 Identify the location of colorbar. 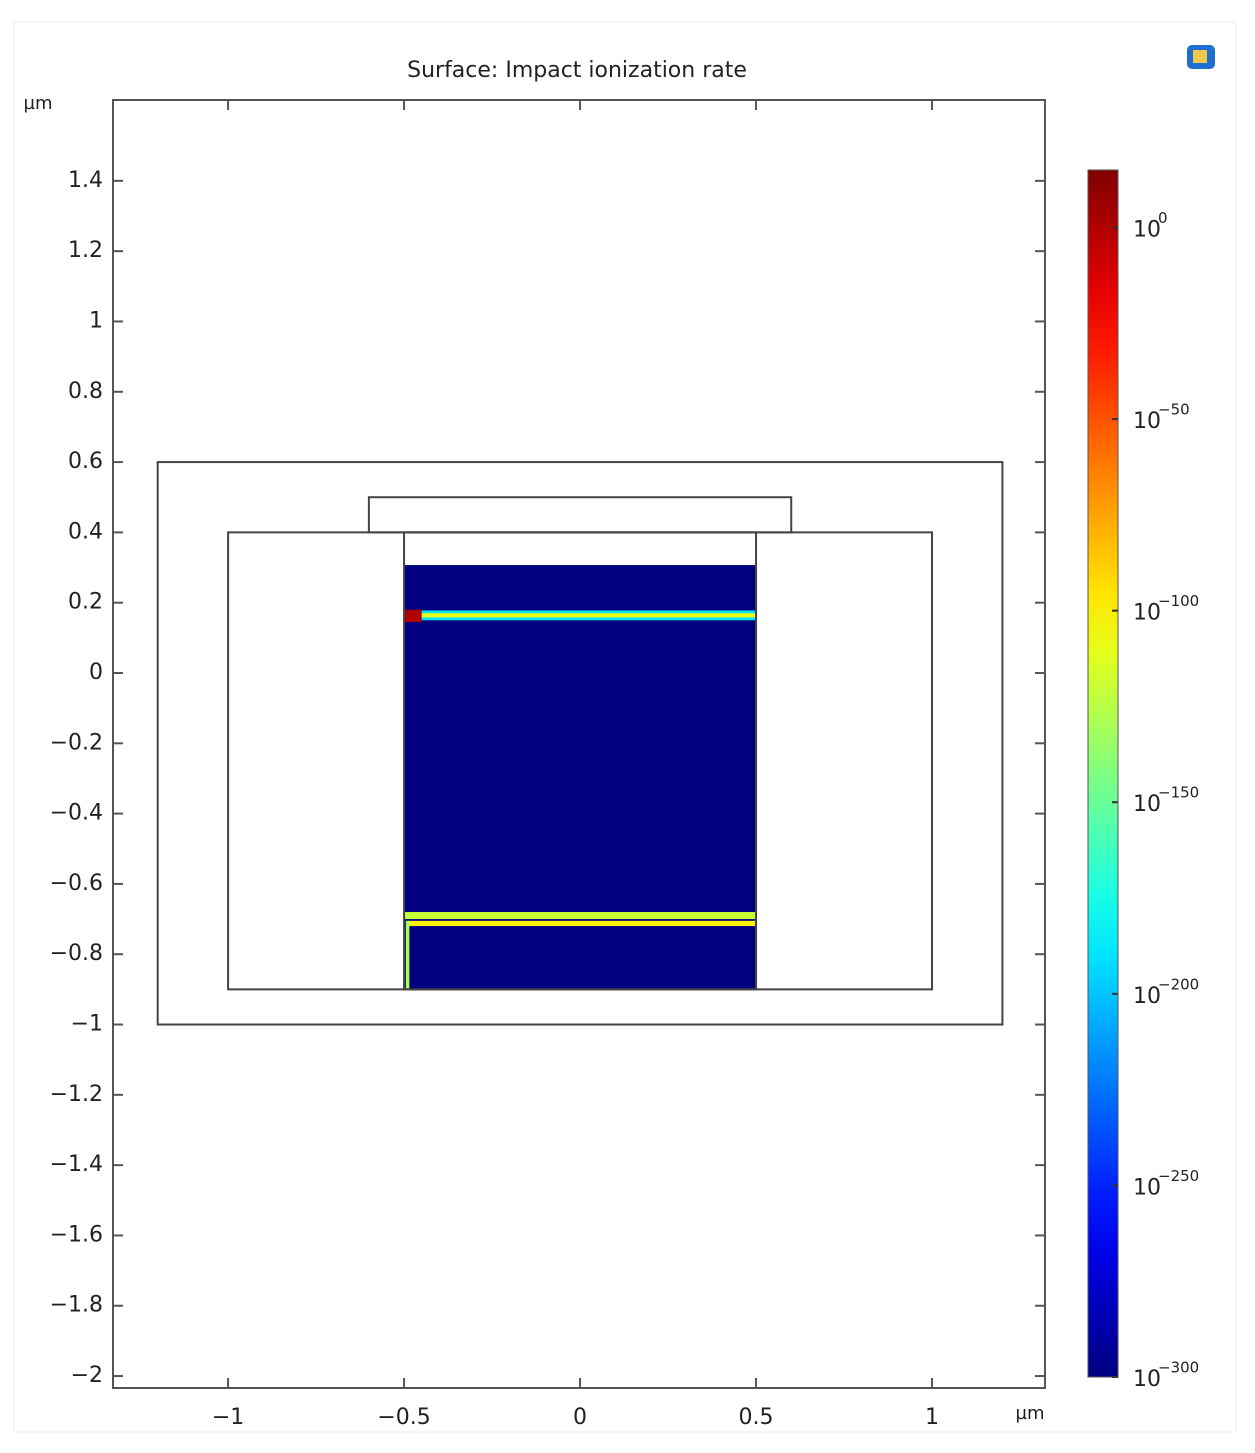
(1103, 773).